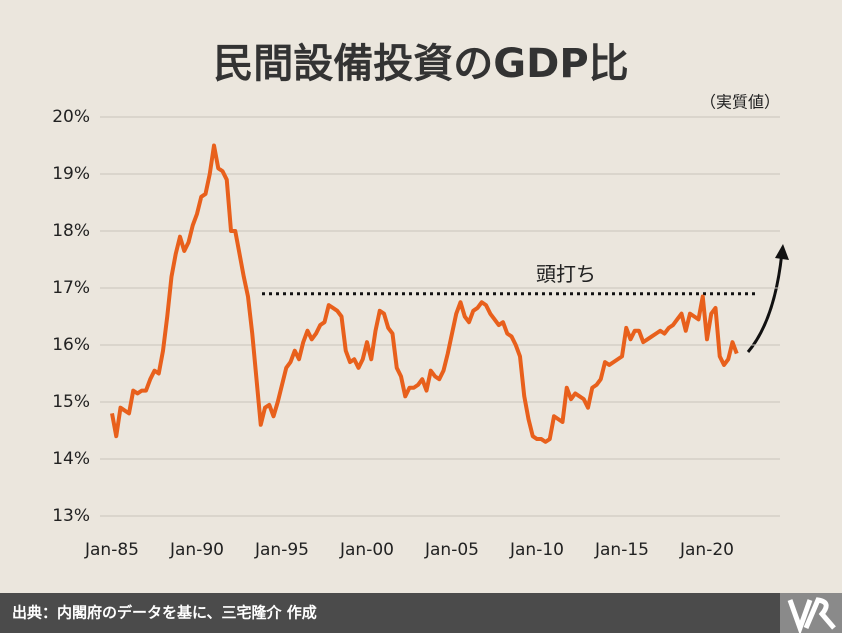 This screenshot has height=633, width=842. Describe the element at coordinates (811, 615) in the screenshot. I see `logo` at that location.